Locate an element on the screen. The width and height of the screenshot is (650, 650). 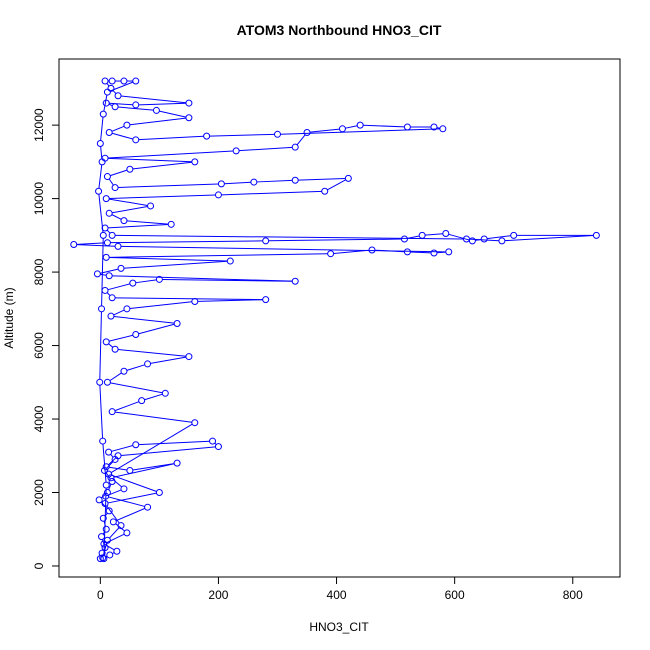
x-axis-label: HNO3_CIT is located at coordinates (339, 627).